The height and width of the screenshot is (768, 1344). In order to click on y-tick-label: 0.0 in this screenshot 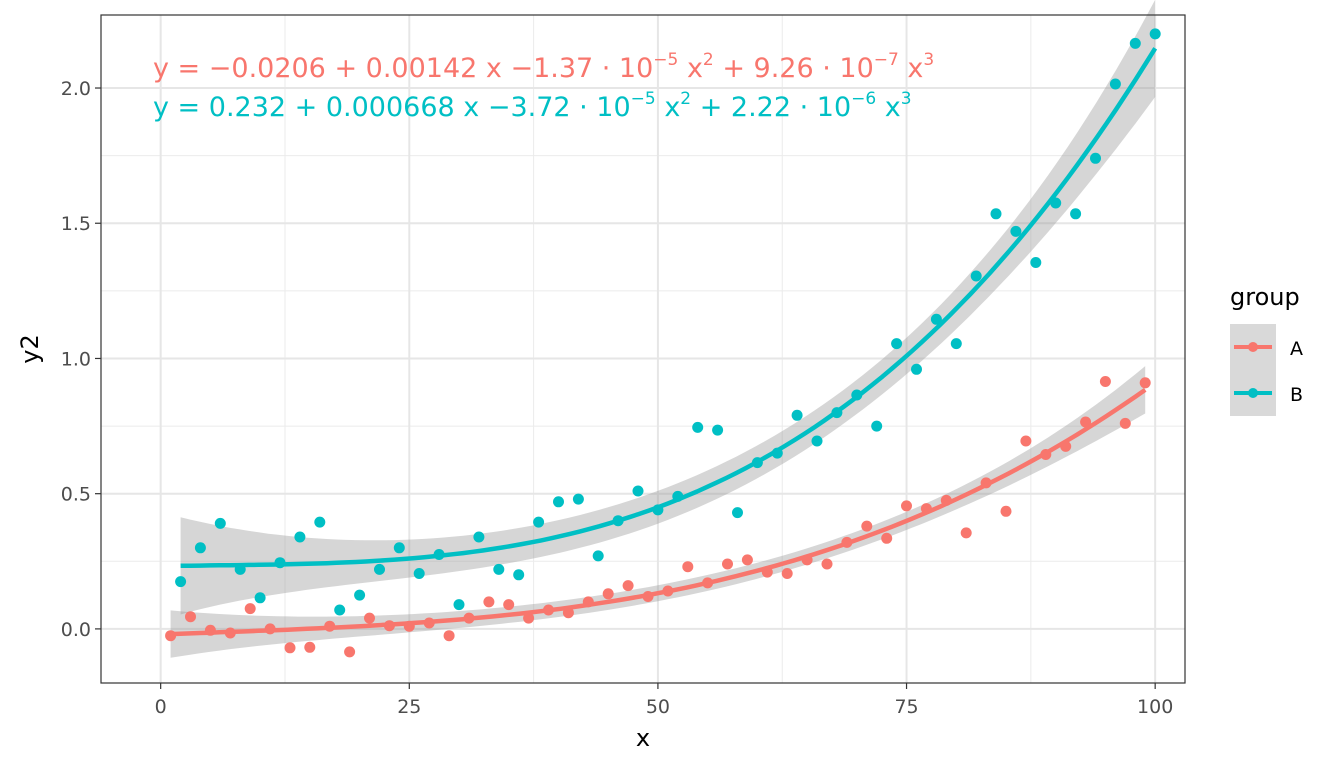, I will do `click(76, 630)`.